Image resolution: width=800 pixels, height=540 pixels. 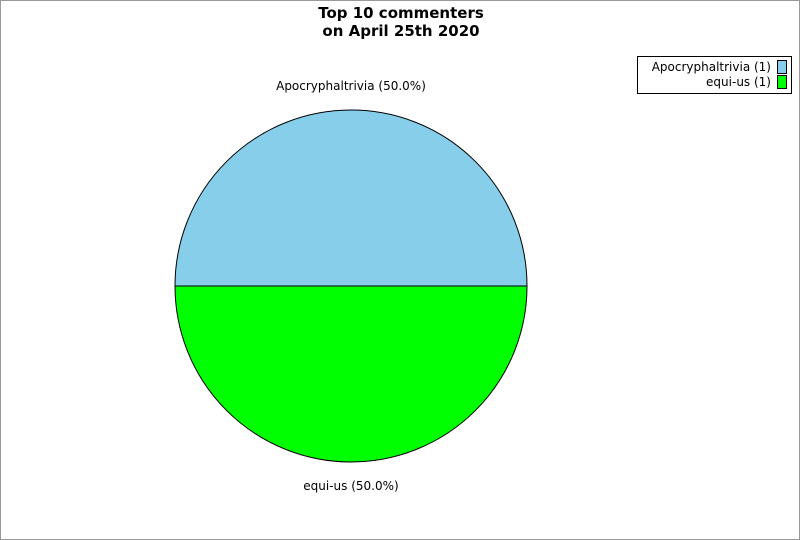 What do you see at coordinates (351, 486) in the screenshot?
I see `slice-label-equi-us: equi-us (50.0%)` at bounding box center [351, 486].